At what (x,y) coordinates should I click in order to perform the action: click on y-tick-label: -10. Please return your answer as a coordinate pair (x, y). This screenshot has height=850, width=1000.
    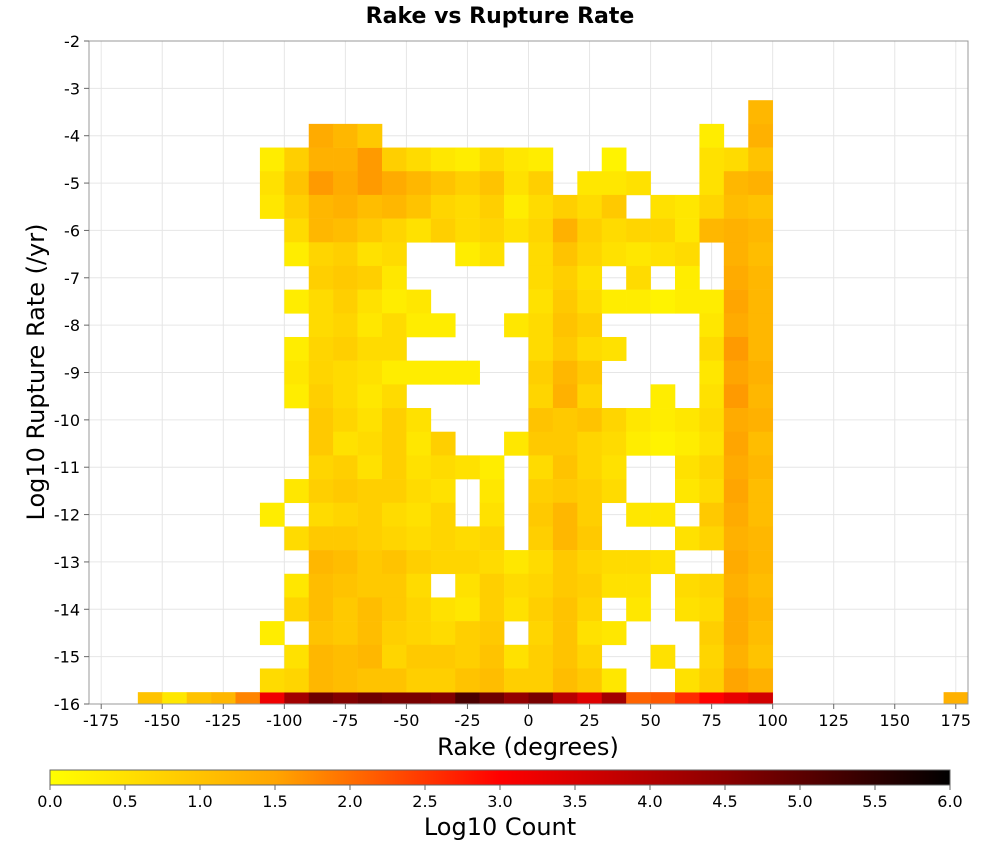
    Looking at the image, I should click on (67, 420).